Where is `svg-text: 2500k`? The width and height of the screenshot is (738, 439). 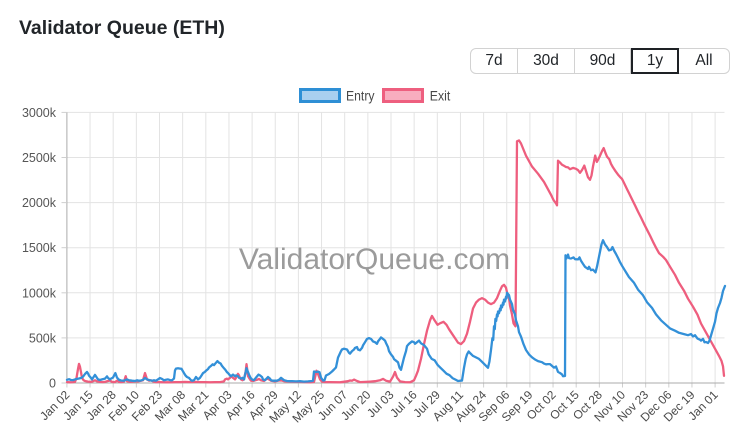 svg-text: 2500k is located at coordinates (39, 158).